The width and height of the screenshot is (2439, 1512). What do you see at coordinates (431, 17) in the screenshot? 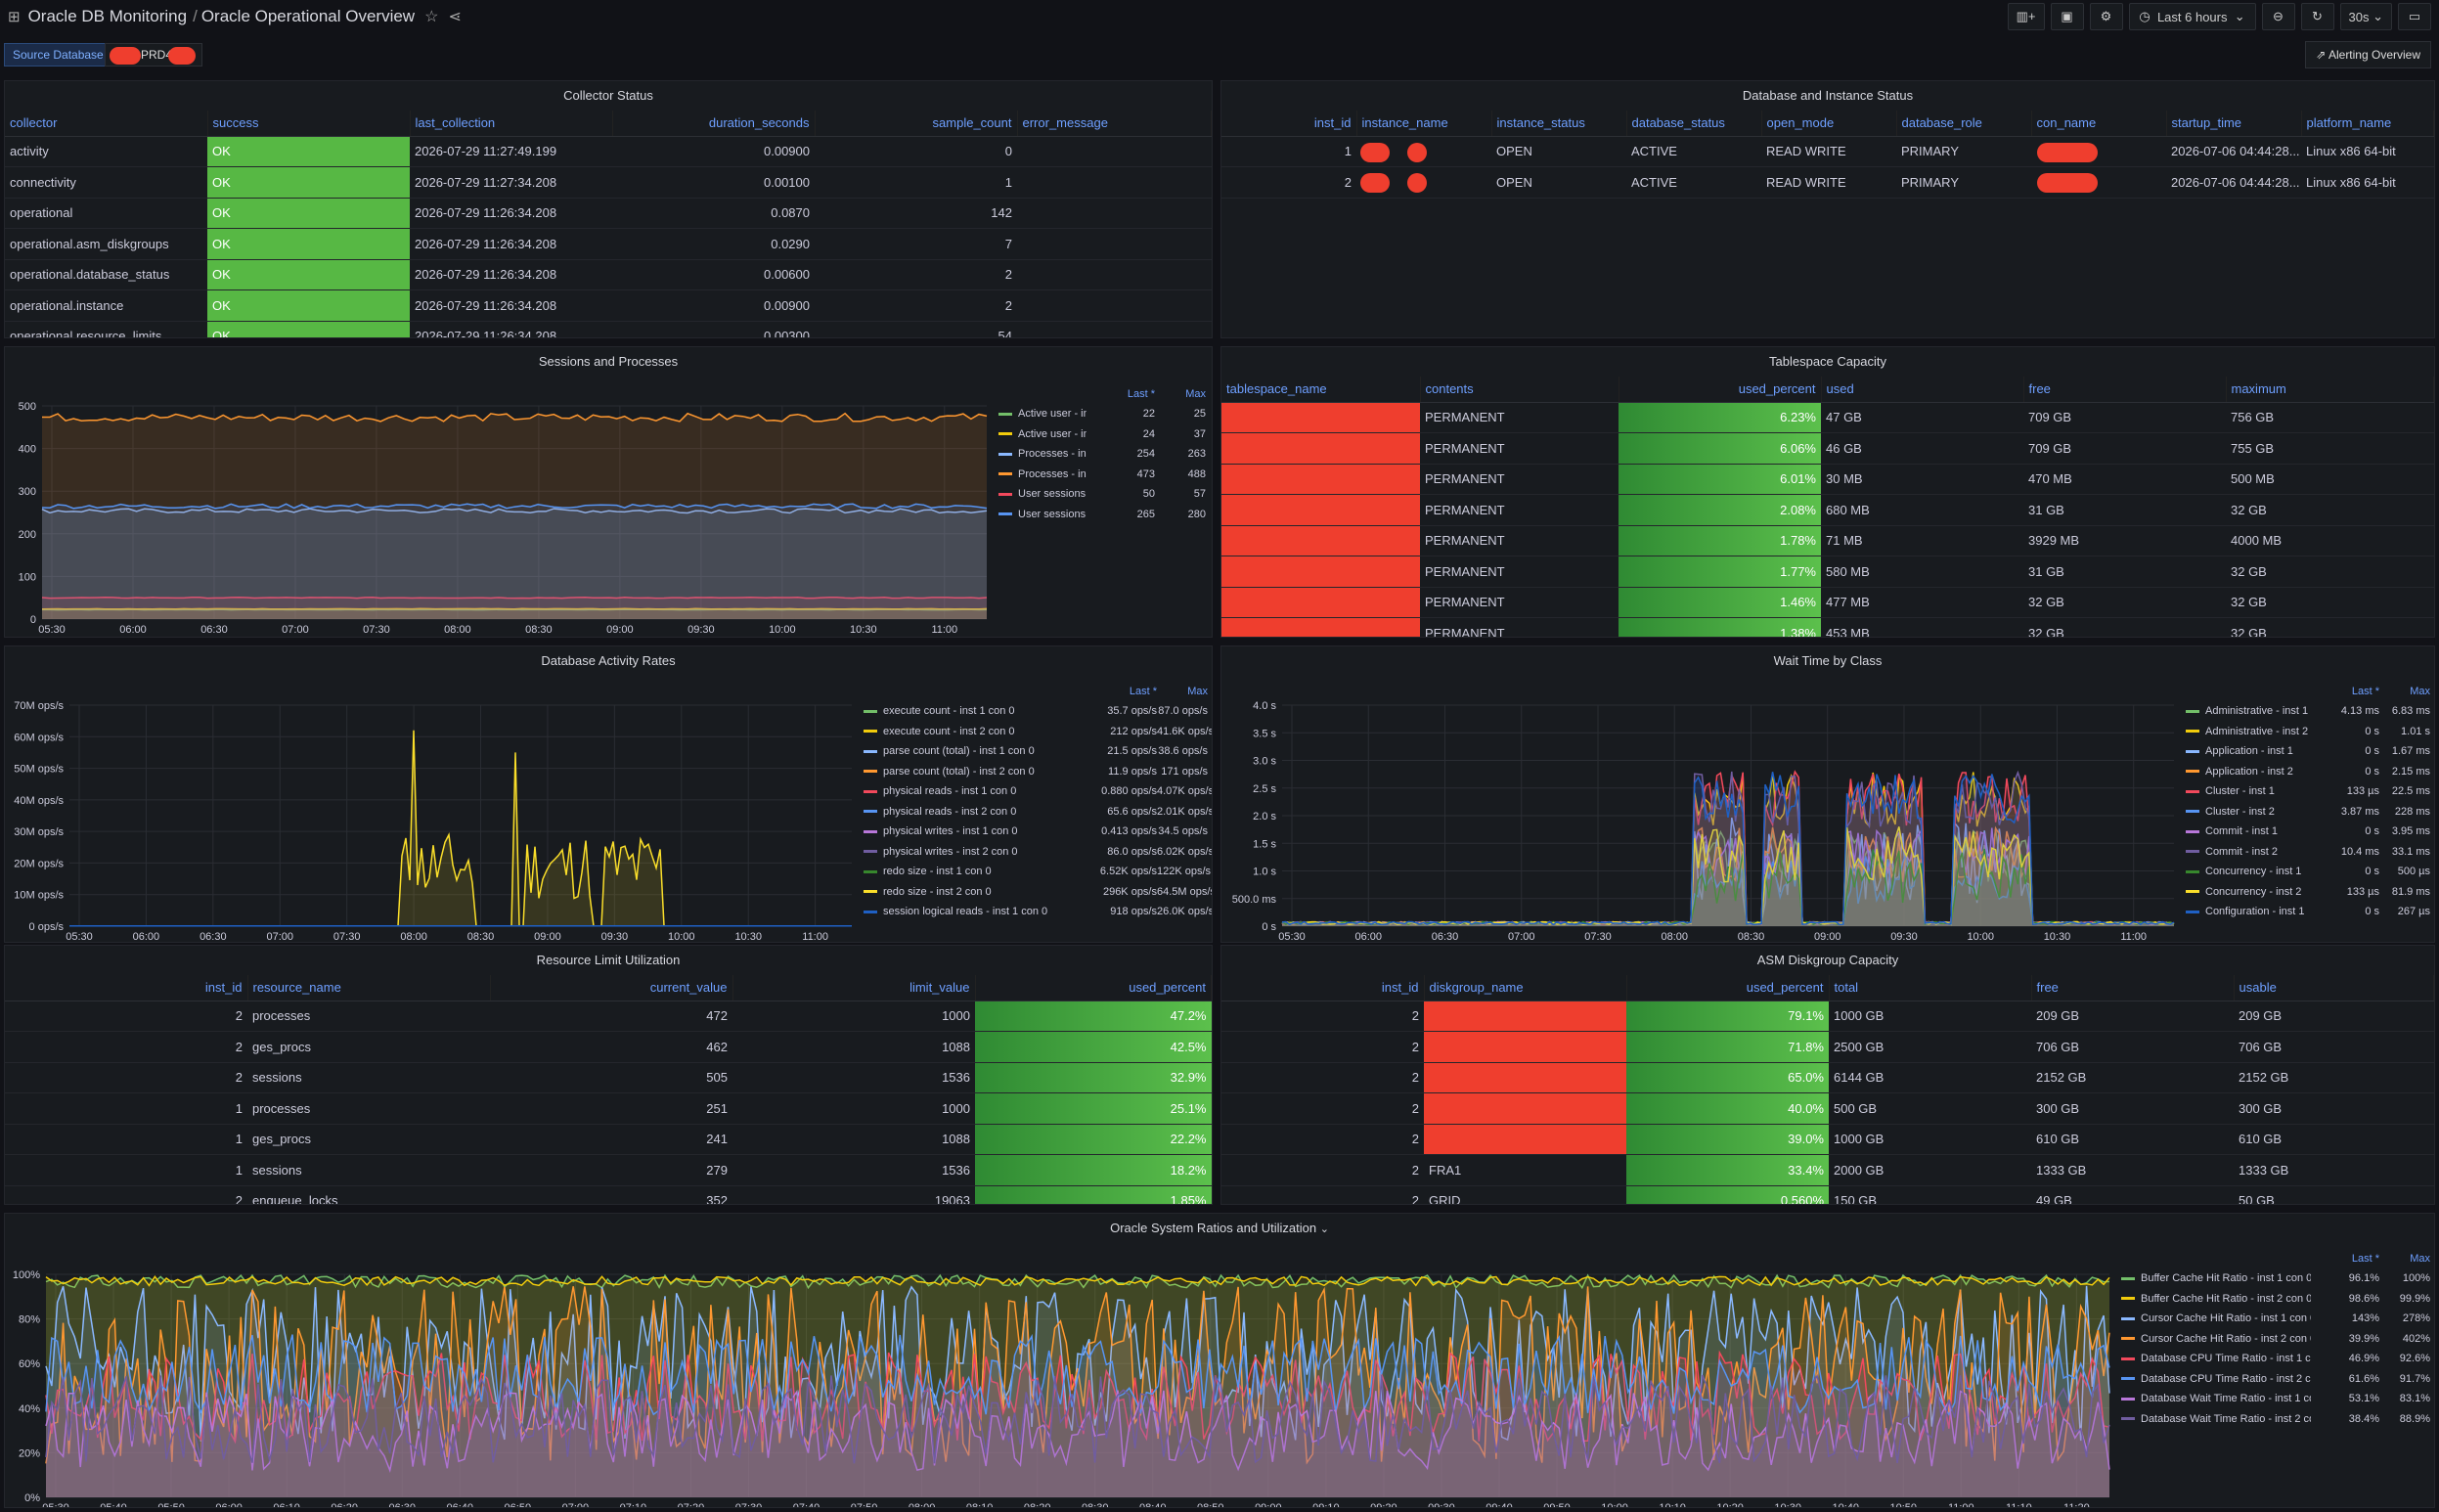
I see `star-icon: ☆` at bounding box center [431, 17].